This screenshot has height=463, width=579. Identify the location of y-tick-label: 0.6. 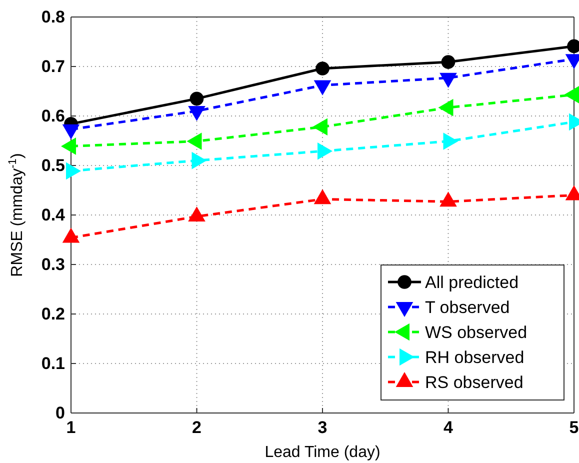
(53, 116).